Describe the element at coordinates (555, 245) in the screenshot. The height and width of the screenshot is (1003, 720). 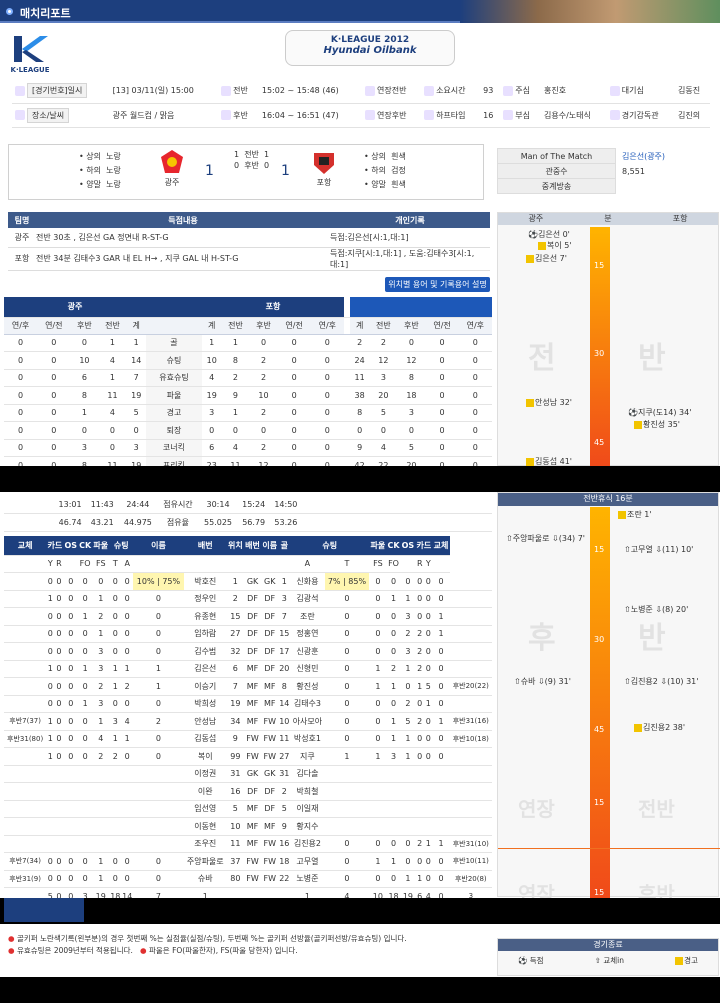
I see `event-home-1: 복이 5'` at that location.